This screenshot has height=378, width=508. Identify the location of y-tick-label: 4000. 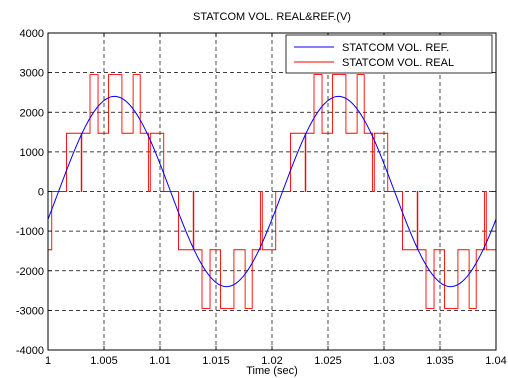
(32, 34).